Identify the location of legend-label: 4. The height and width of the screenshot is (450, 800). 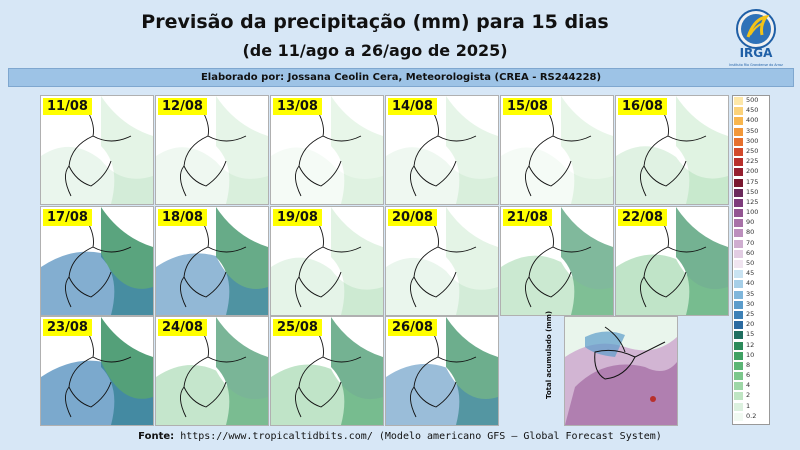
(748, 385).